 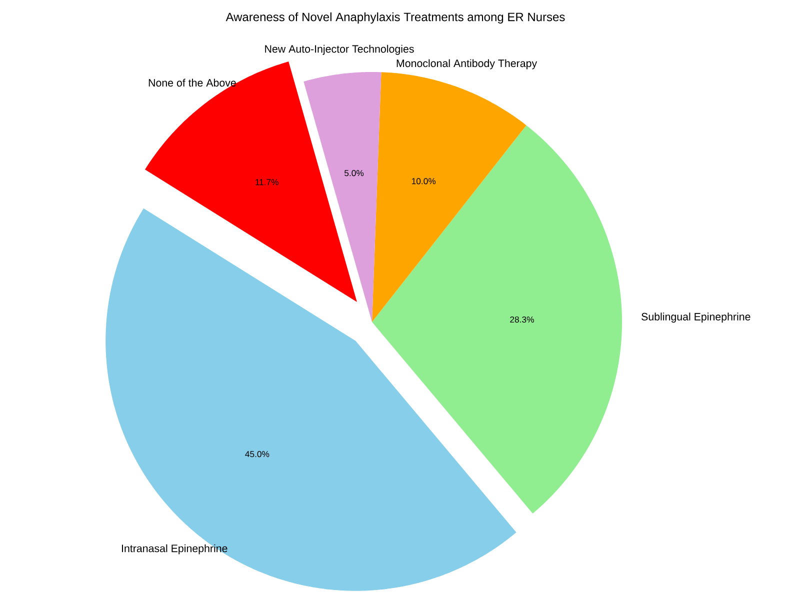 What do you see at coordinates (696, 317) in the screenshot?
I see `slice-label: Sublingual Epinephrine` at bounding box center [696, 317].